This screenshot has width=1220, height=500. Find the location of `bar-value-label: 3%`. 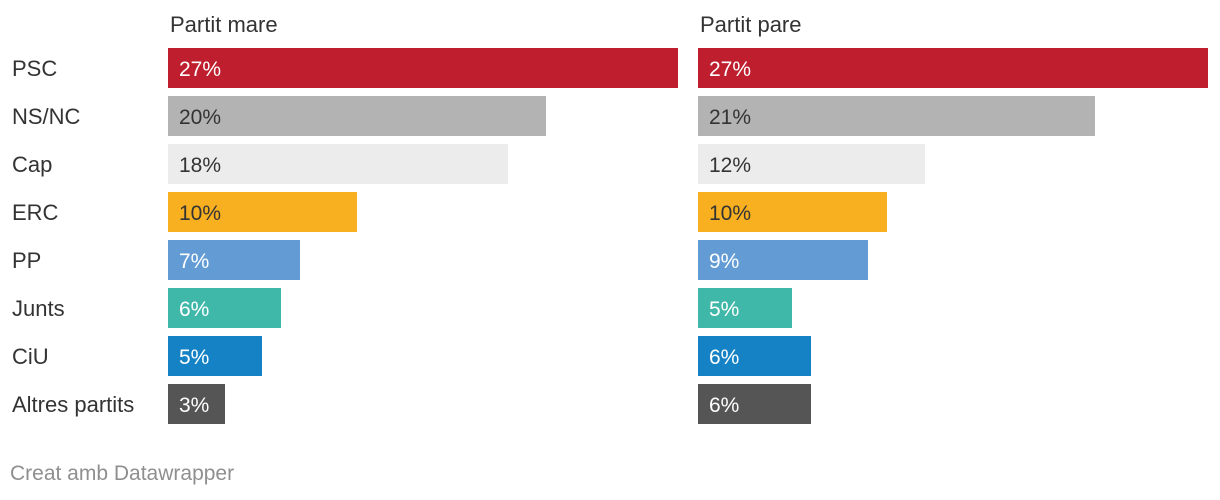

bar-value-label: 3% is located at coordinates (194, 405).